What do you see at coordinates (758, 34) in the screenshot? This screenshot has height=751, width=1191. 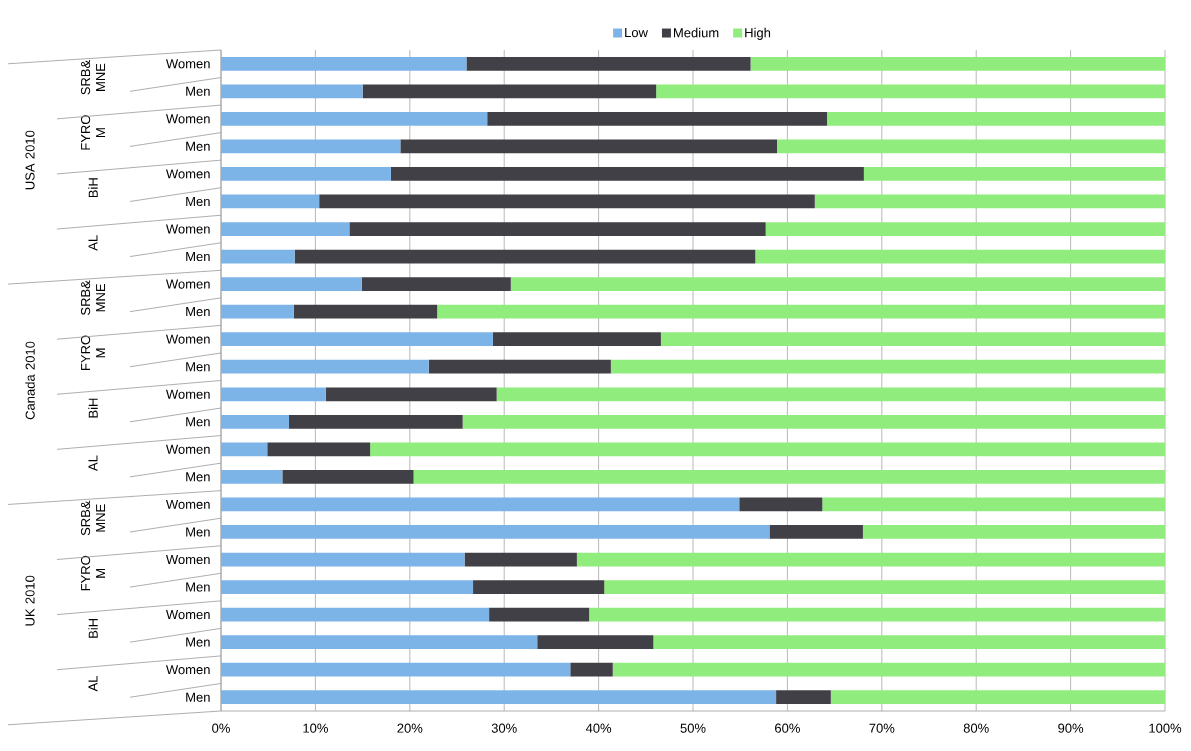 I see `legend-label: High` at bounding box center [758, 34].